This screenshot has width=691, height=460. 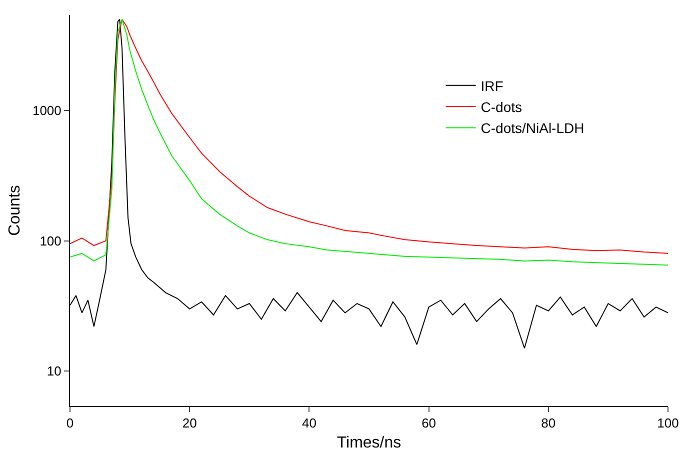 What do you see at coordinates (309, 423) in the screenshot?
I see `x-tick-label: 40` at bounding box center [309, 423].